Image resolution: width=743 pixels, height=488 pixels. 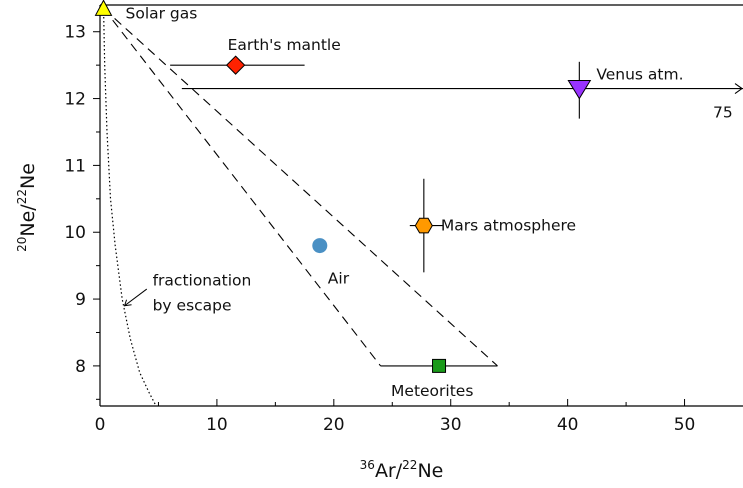 I want to click on fractionation-curve, so click(x=129, y=205).